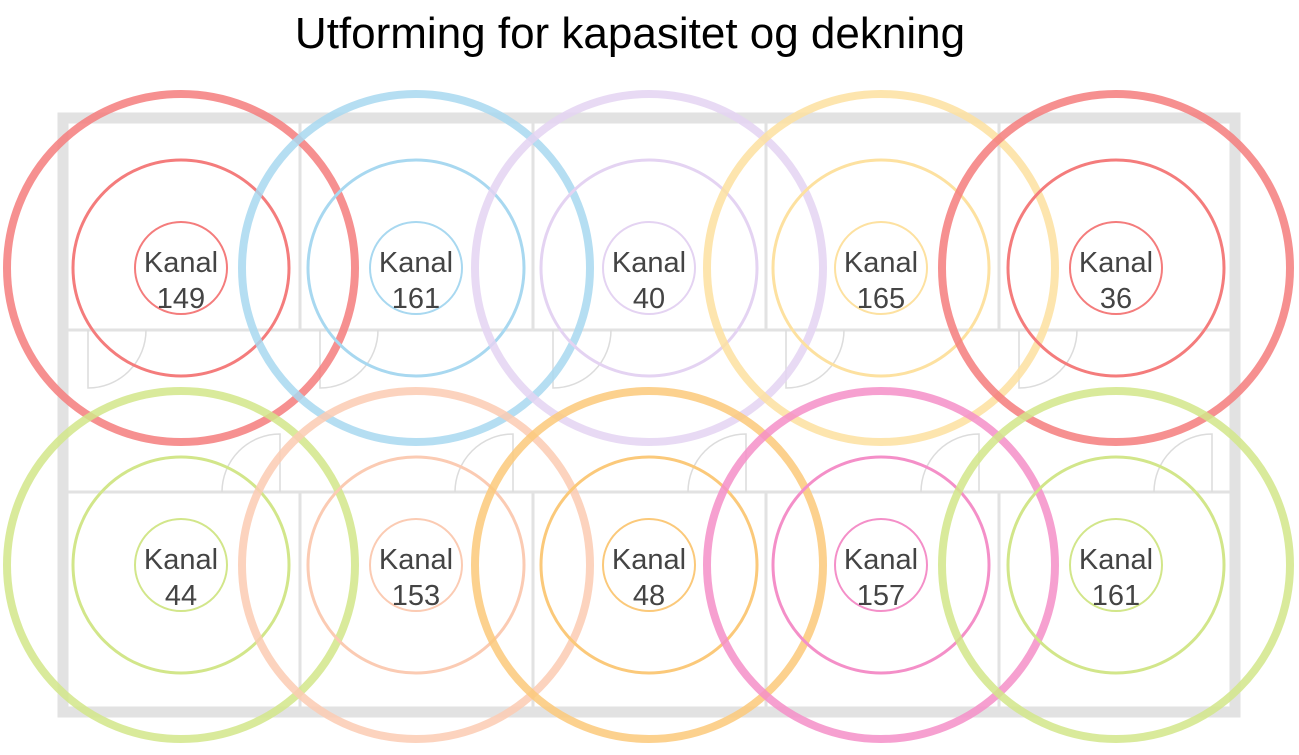  What do you see at coordinates (649, 299) in the screenshot?
I see `channel-number: 40` at bounding box center [649, 299].